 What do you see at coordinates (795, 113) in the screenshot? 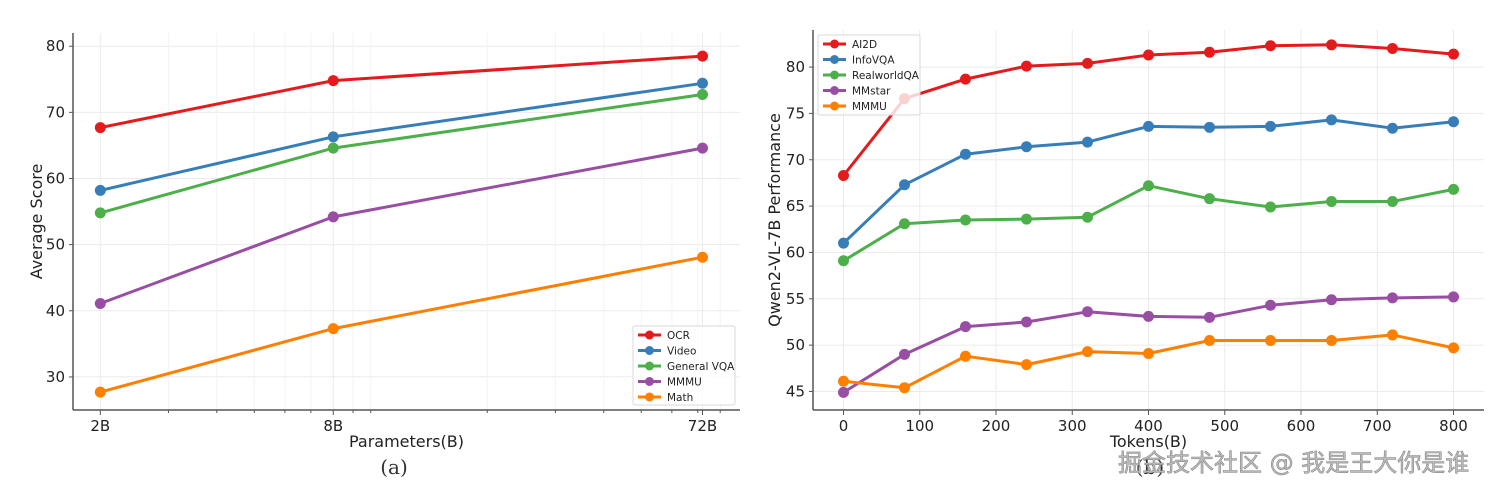
I see `y-tick-label: 75` at bounding box center [795, 113].